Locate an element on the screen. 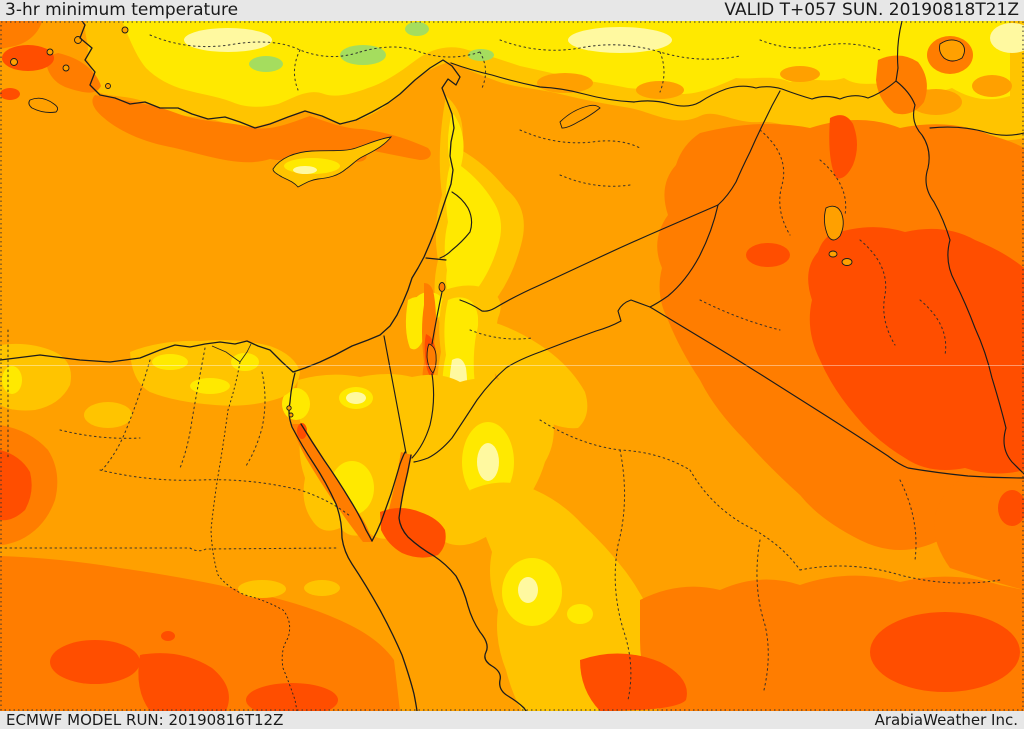 The height and width of the screenshot is (729, 1024). fill-wdesert-yellow is located at coordinates (12, 380).